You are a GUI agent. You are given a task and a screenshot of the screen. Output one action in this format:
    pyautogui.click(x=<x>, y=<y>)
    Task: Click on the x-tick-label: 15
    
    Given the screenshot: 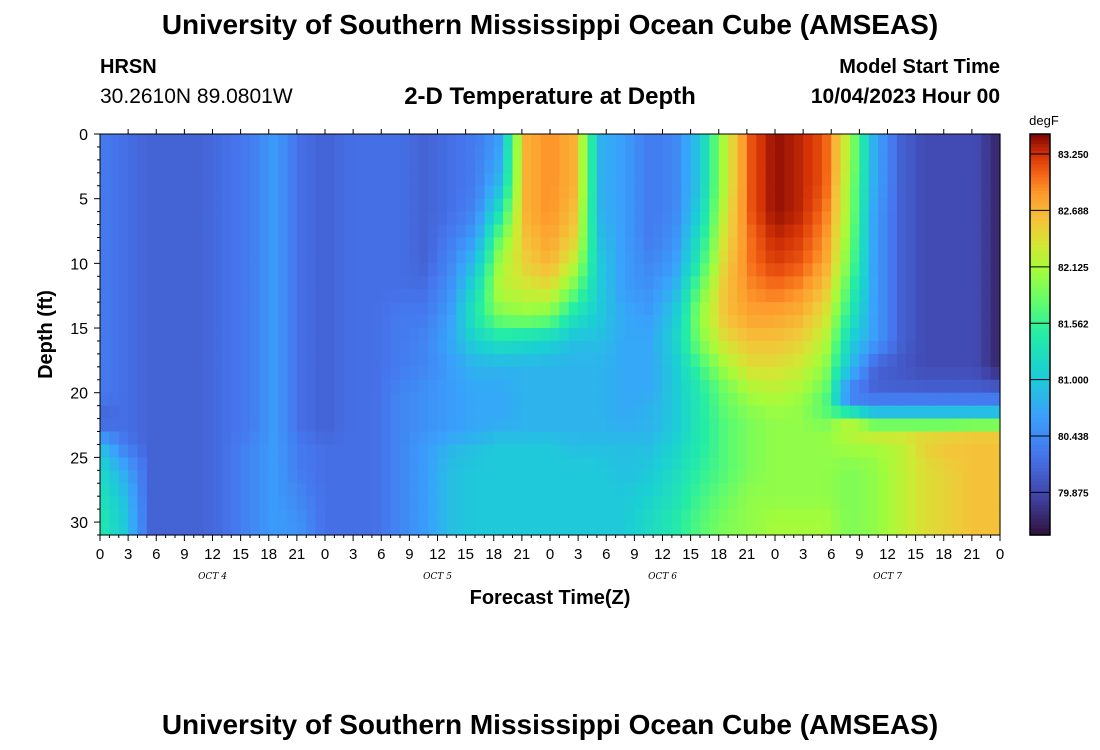 What is the action you would take?
    pyautogui.click(x=465, y=554)
    